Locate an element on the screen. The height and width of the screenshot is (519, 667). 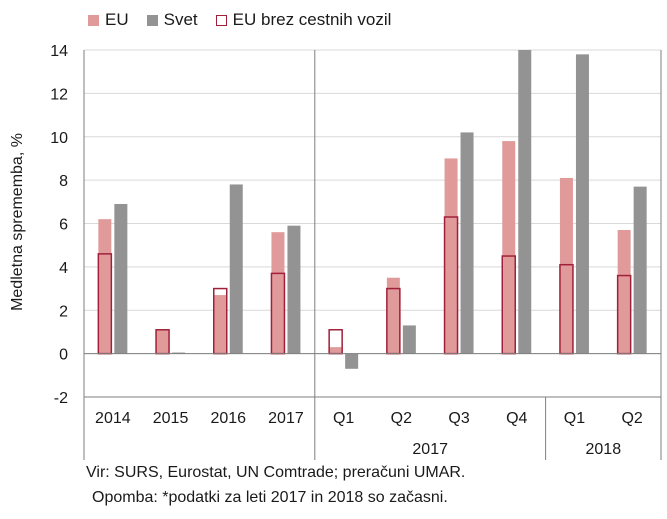
x-tick-label-7: Q4 is located at coordinates (516, 418).